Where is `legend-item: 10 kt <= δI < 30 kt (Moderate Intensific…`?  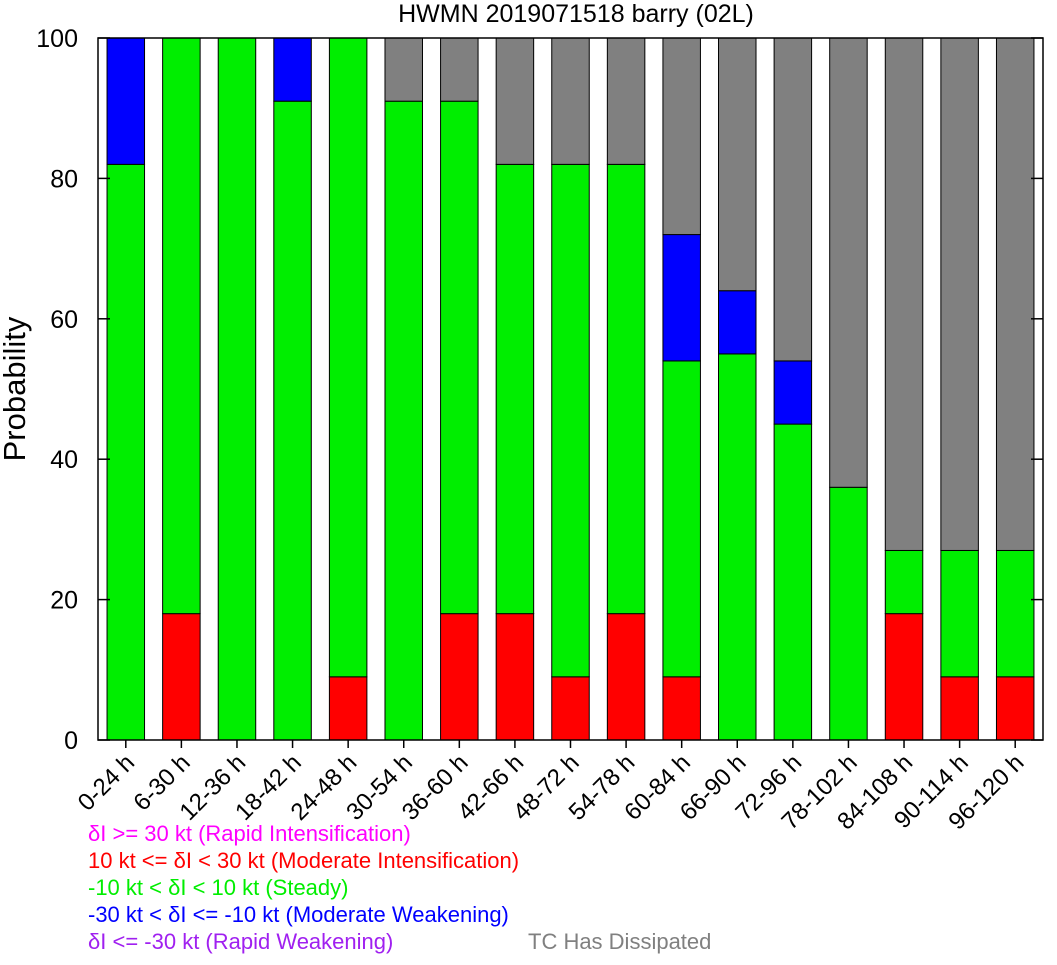 legend-item: 10 kt <= δI < 30 kt (Moderate Intensific… is located at coordinates (303, 860).